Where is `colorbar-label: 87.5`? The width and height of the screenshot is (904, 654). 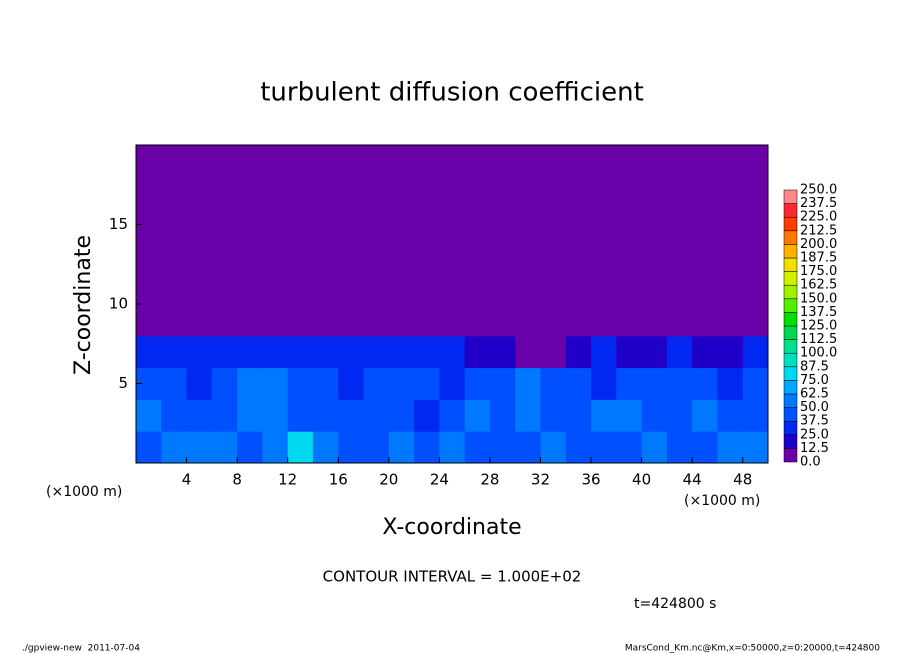
colorbar-label: 87.5 is located at coordinates (814, 366).